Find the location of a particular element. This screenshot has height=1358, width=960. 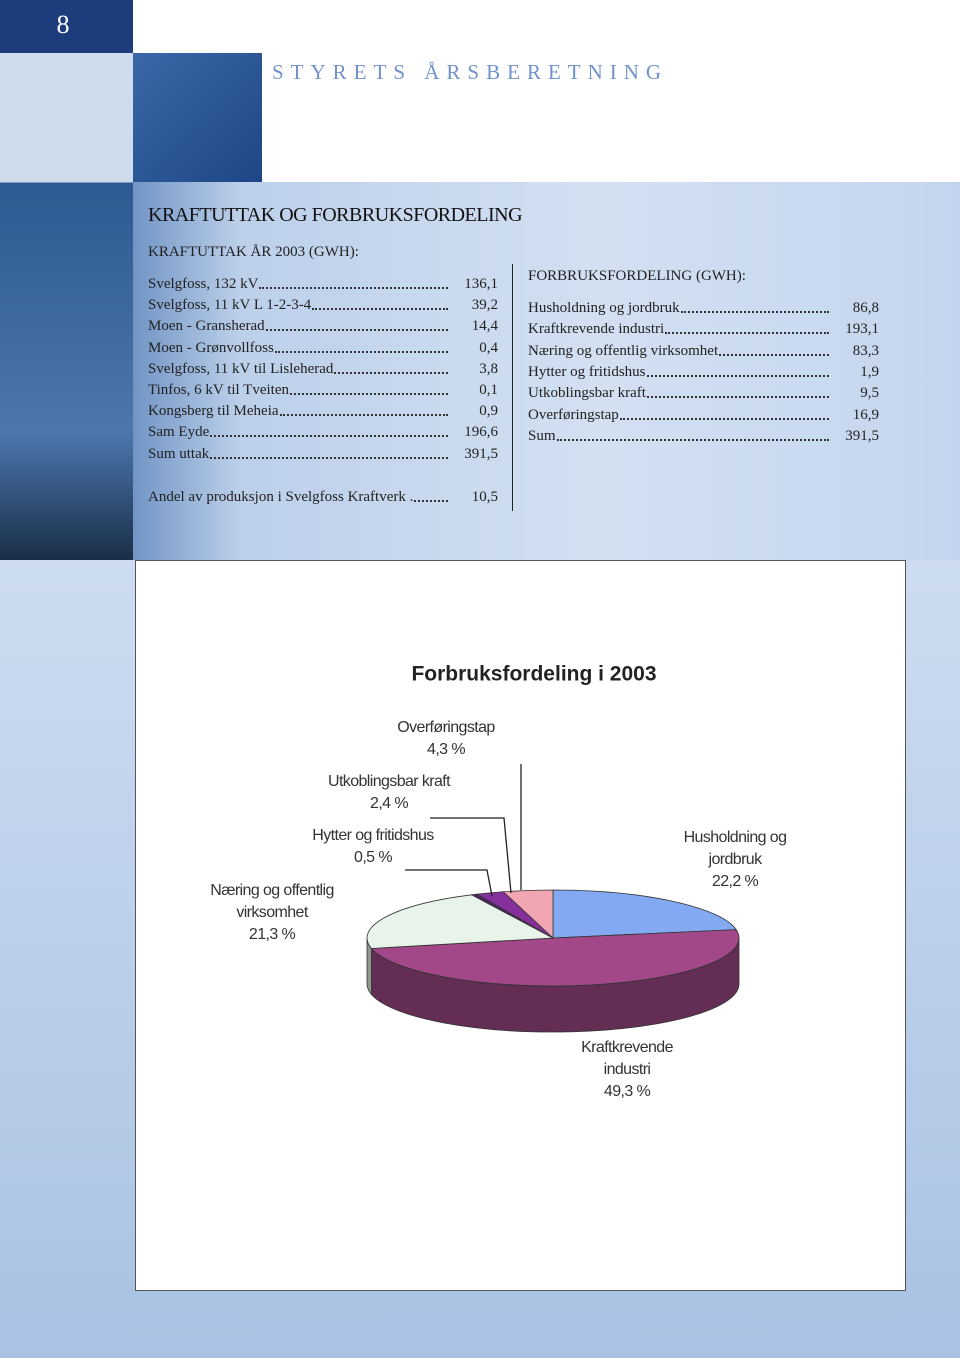

category-label: Husholdning og jordbruk is located at coordinates (735, 848).